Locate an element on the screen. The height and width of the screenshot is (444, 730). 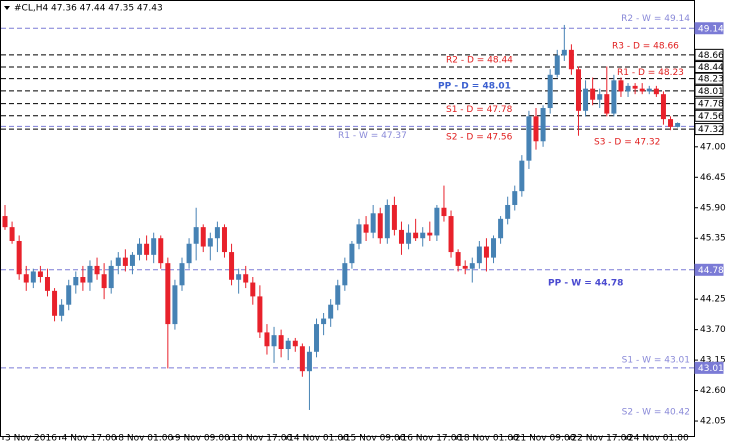
pivot-label: PP - D = 48.01 is located at coordinates (474, 86).